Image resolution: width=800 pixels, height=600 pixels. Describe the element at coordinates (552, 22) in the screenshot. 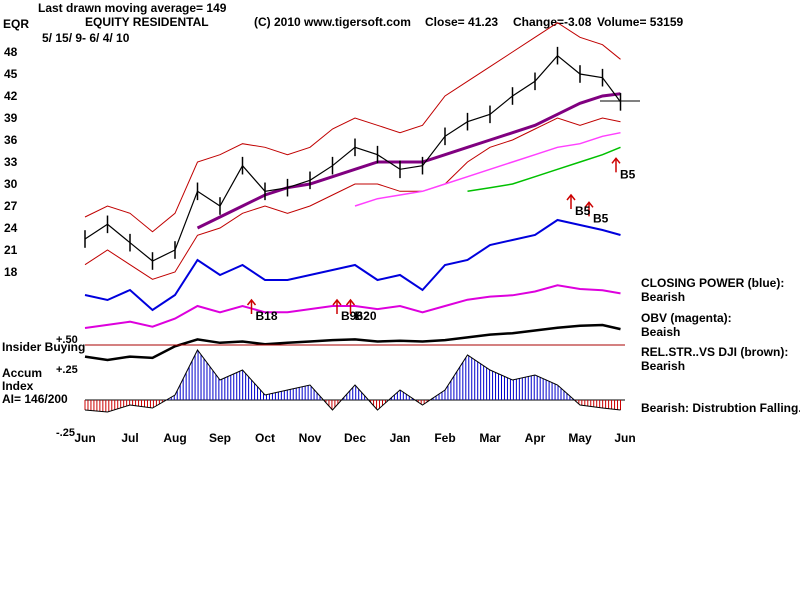

I see `change-value: Change=-3.08` at that location.